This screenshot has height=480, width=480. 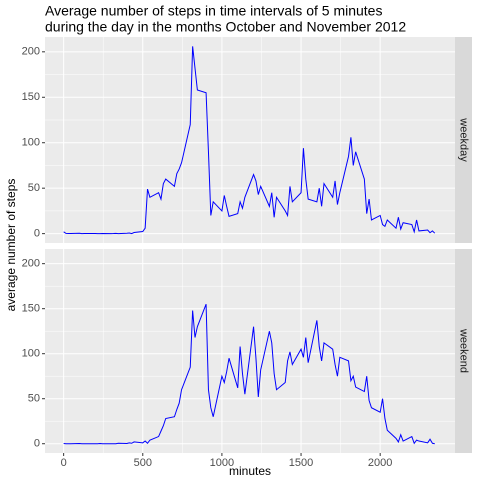 What do you see at coordinates (250, 471) in the screenshot?
I see `x-axis-label: minutes` at bounding box center [250, 471].